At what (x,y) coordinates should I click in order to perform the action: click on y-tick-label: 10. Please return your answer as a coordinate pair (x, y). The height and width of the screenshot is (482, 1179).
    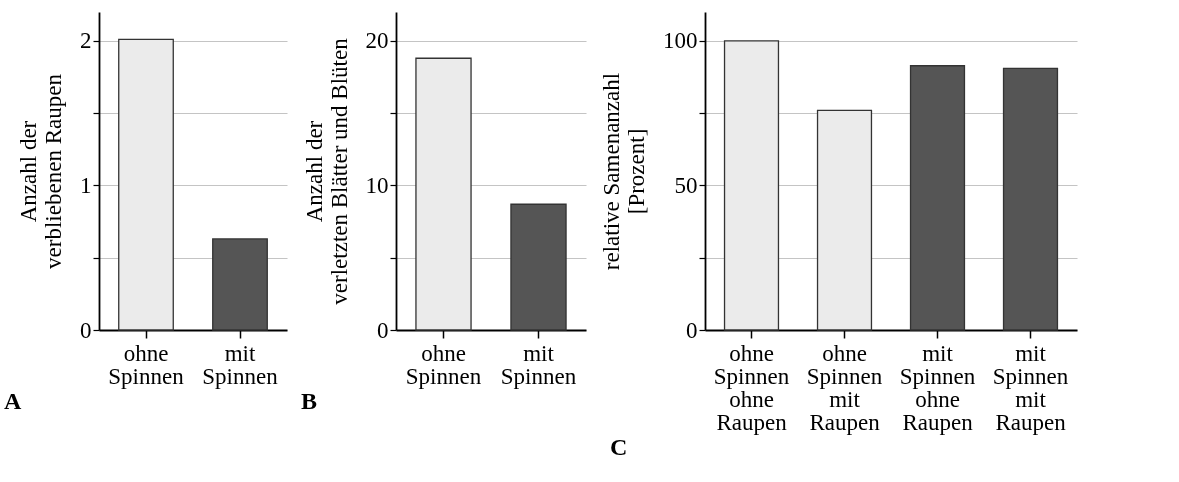
    Looking at the image, I should click on (377, 185).